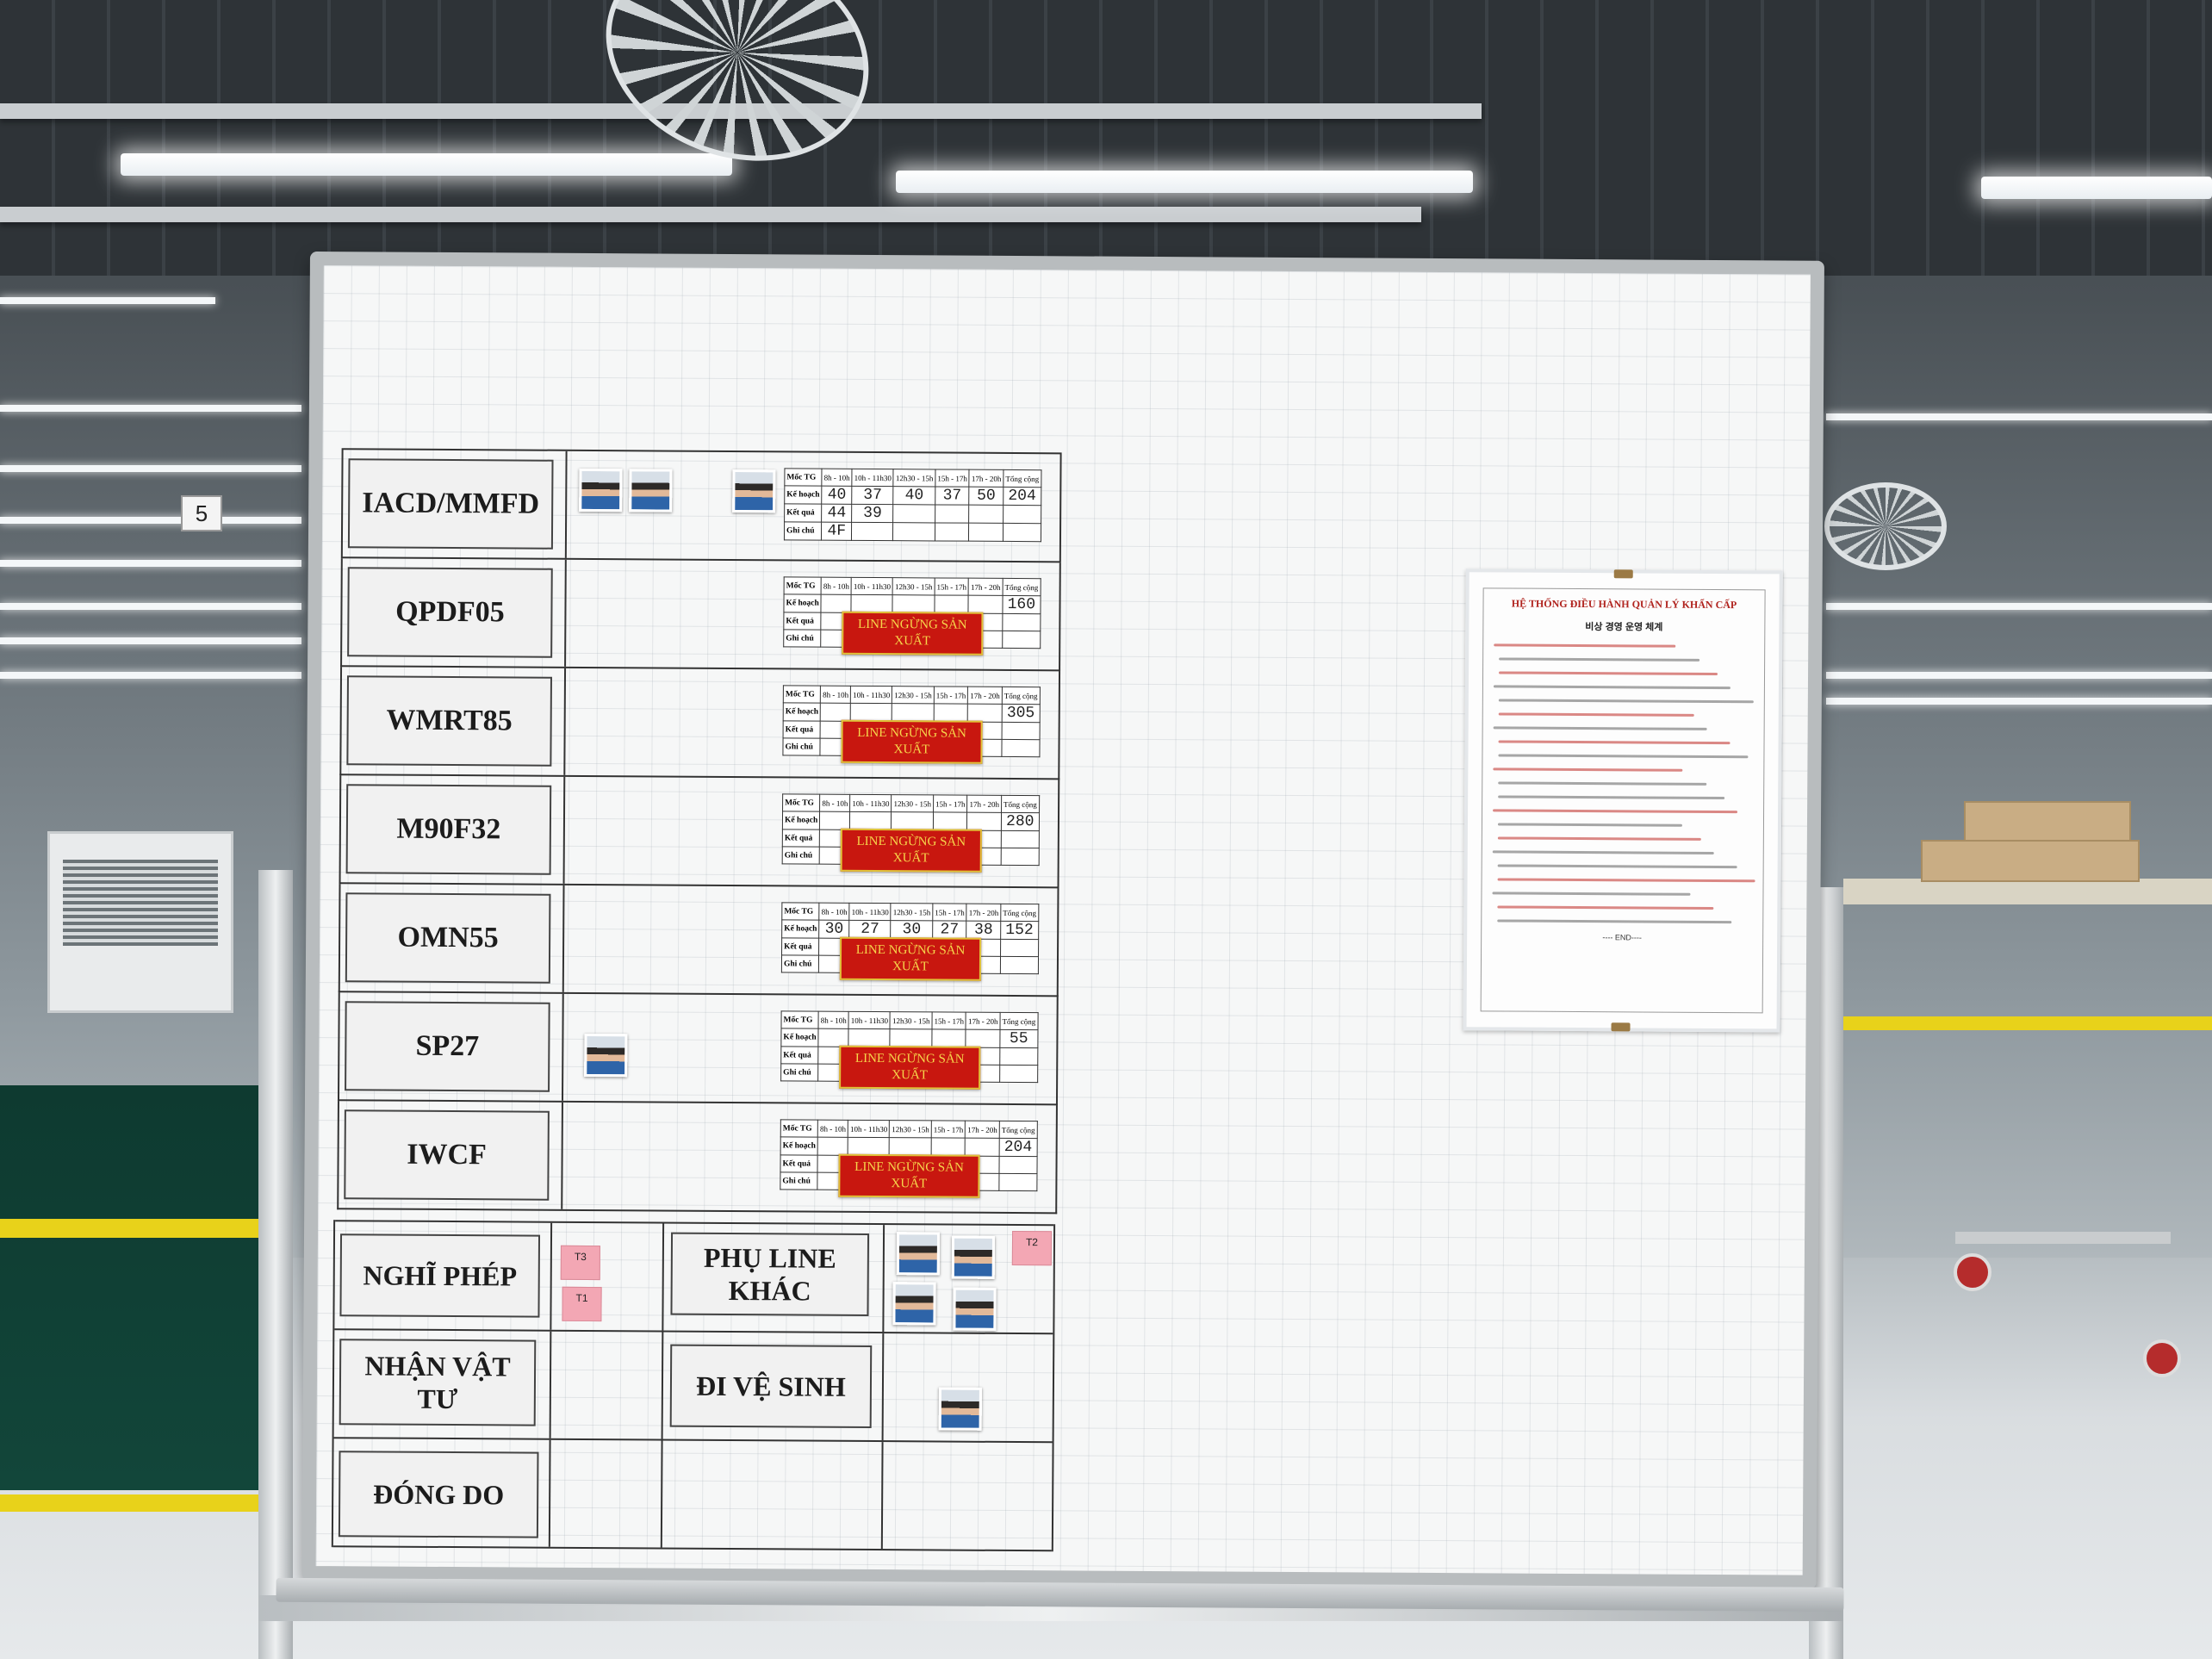 Image resolution: width=2212 pixels, height=1659 pixels. I want to click on tag-t3: T3, so click(580, 1263).